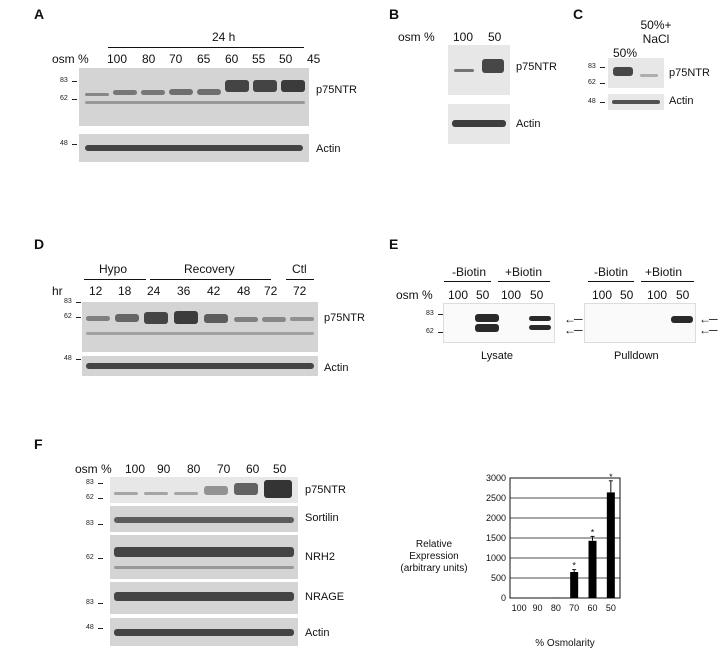 The image size is (720, 652). Describe the element at coordinates (499, 323) in the screenshot. I see `panel-e-lysate-blot` at that location.